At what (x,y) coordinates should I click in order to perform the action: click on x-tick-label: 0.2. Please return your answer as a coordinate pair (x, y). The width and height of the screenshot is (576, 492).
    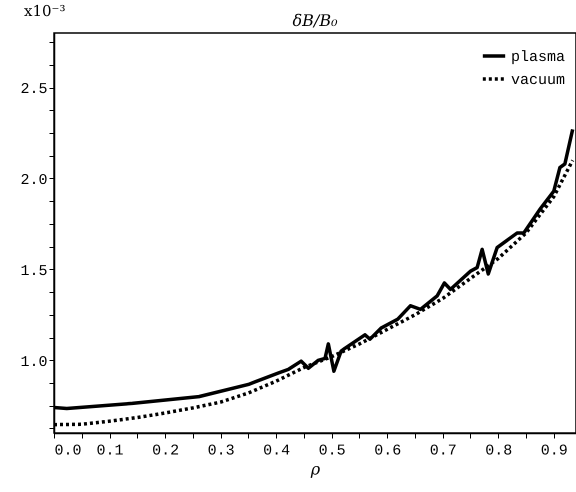
    Looking at the image, I should click on (166, 451).